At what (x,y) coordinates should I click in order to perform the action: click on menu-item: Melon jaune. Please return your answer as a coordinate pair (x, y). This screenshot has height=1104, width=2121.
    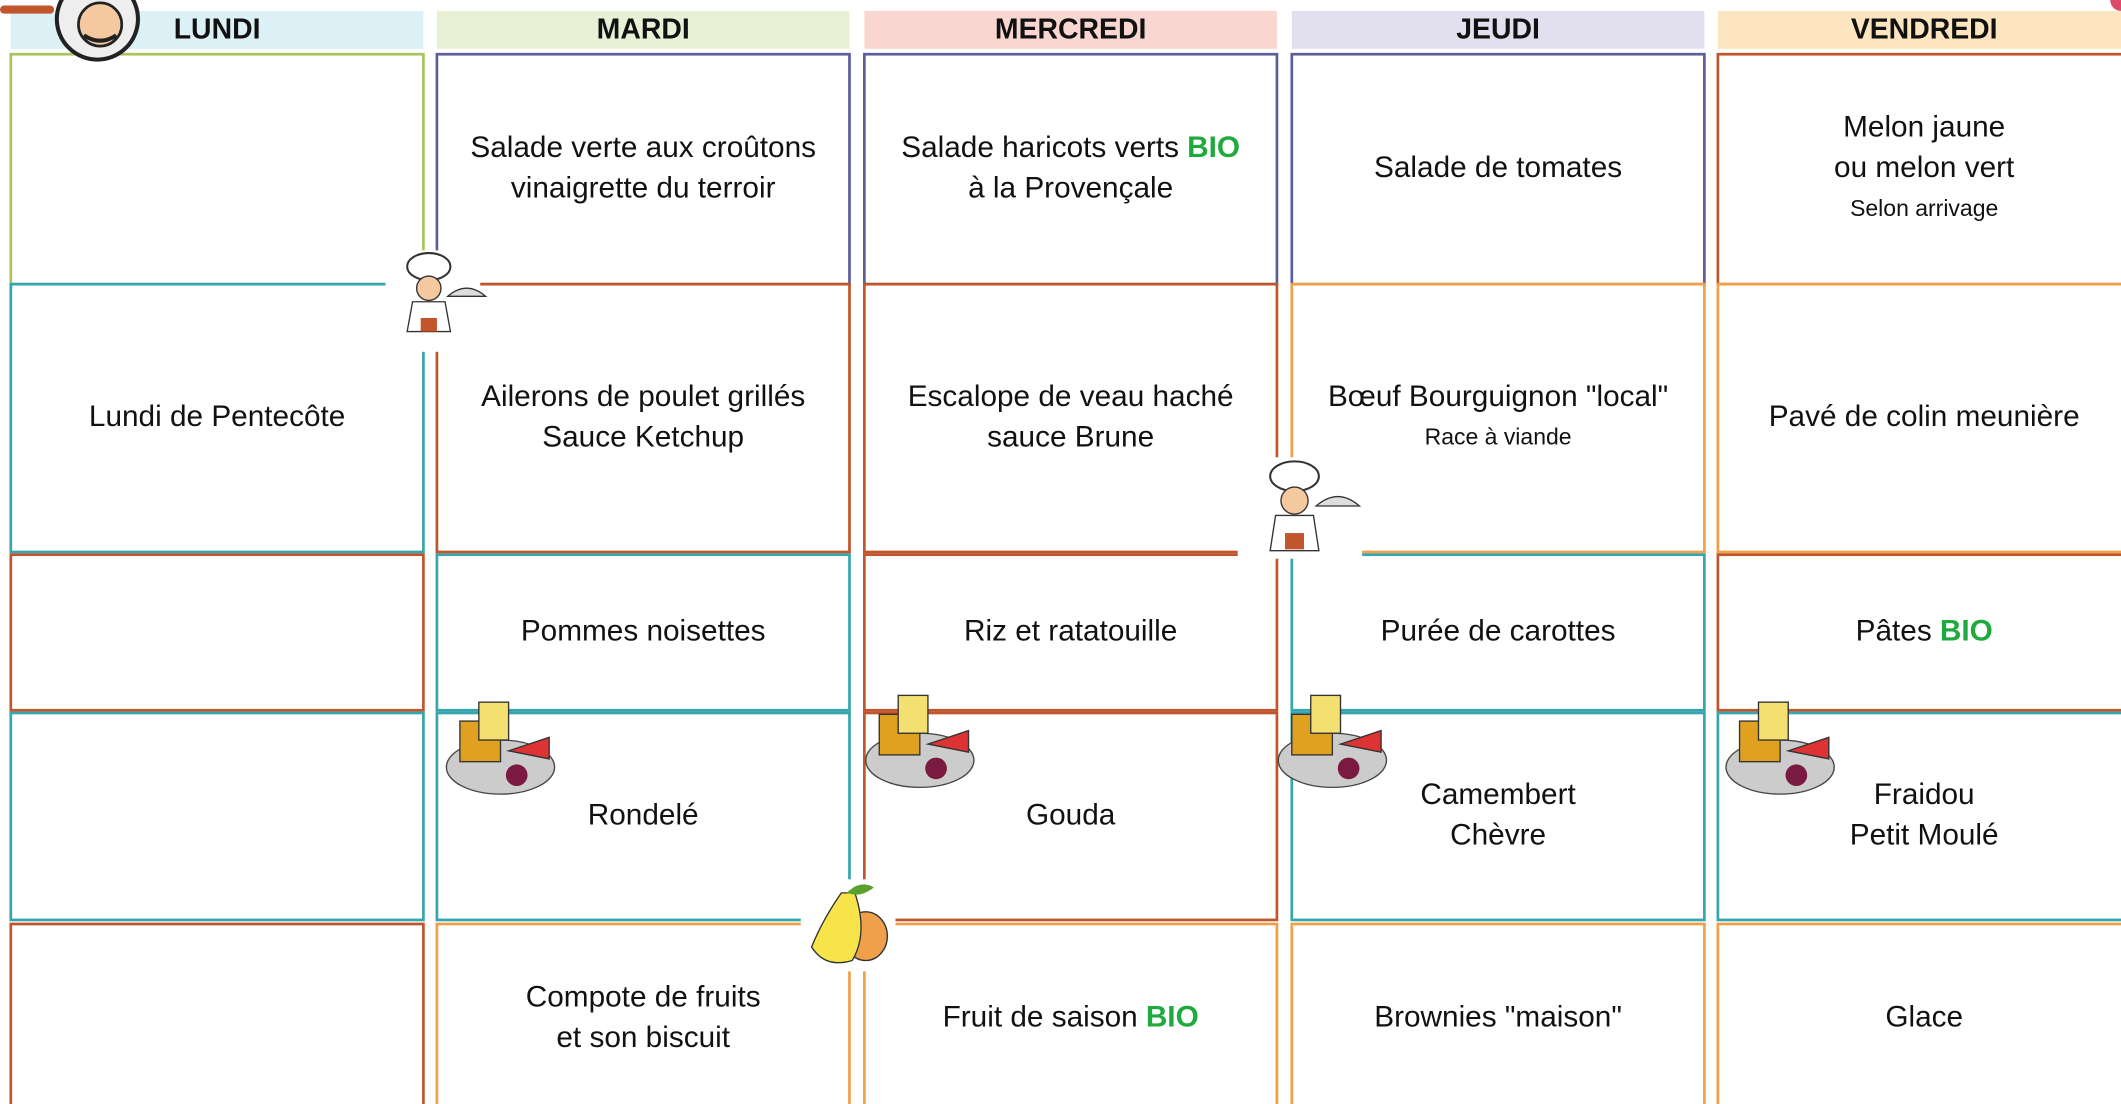
    Looking at the image, I should click on (1924, 126).